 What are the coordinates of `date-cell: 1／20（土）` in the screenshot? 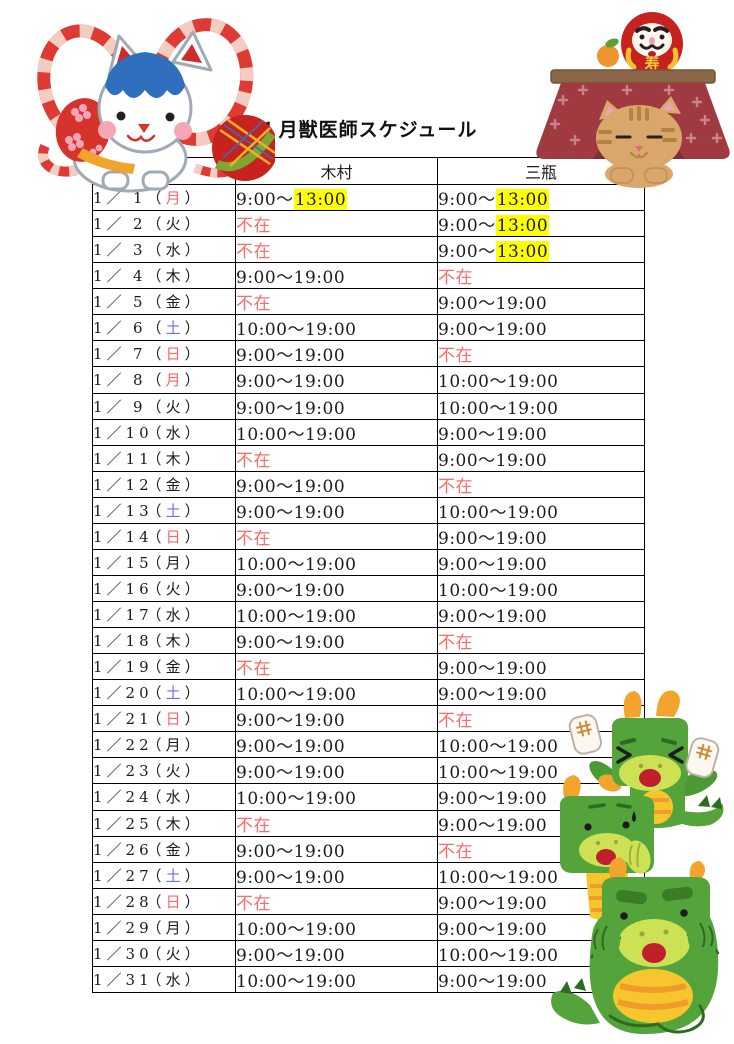 It's located at (164, 693).